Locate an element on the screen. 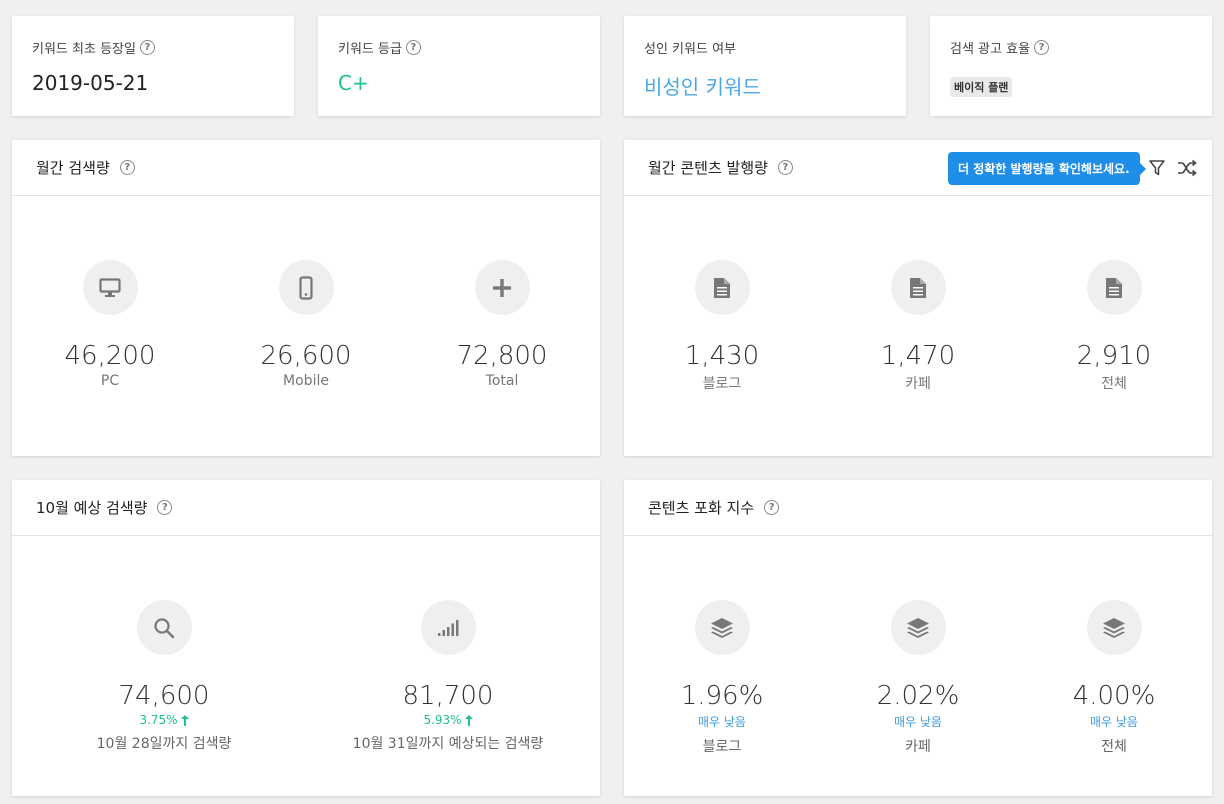  monthly-search-body: 46,200 PC 26,600 Mobile 72,800 Total is located at coordinates (306, 292).